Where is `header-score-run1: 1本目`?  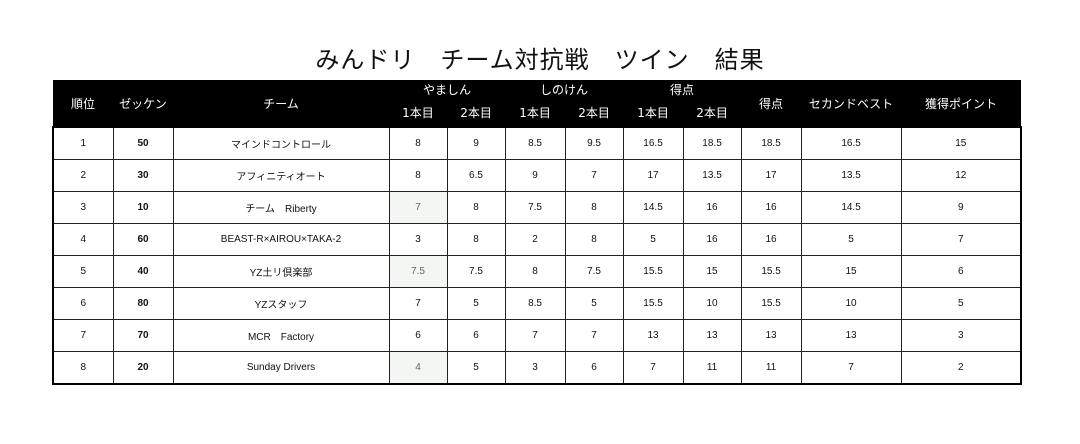
header-score-run1: 1本目 is located at coordinates (653, 112).